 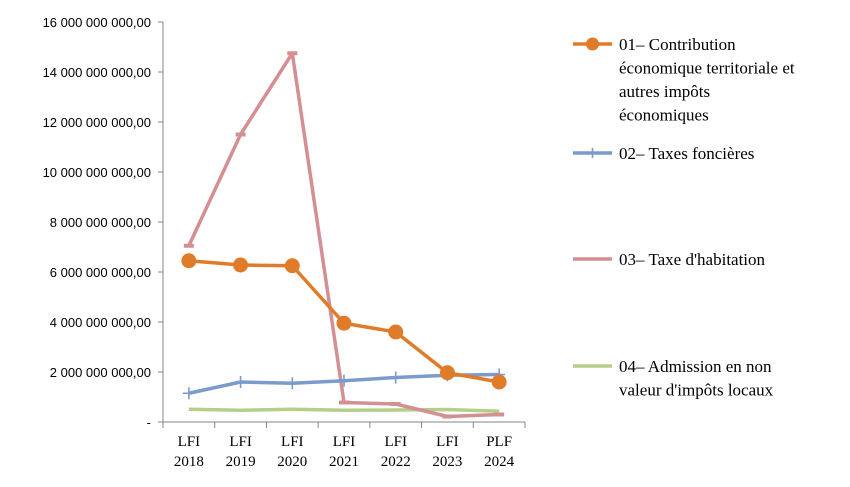 I want to click on x-tick-label: LFI 2018, so click(x=189, y=452).